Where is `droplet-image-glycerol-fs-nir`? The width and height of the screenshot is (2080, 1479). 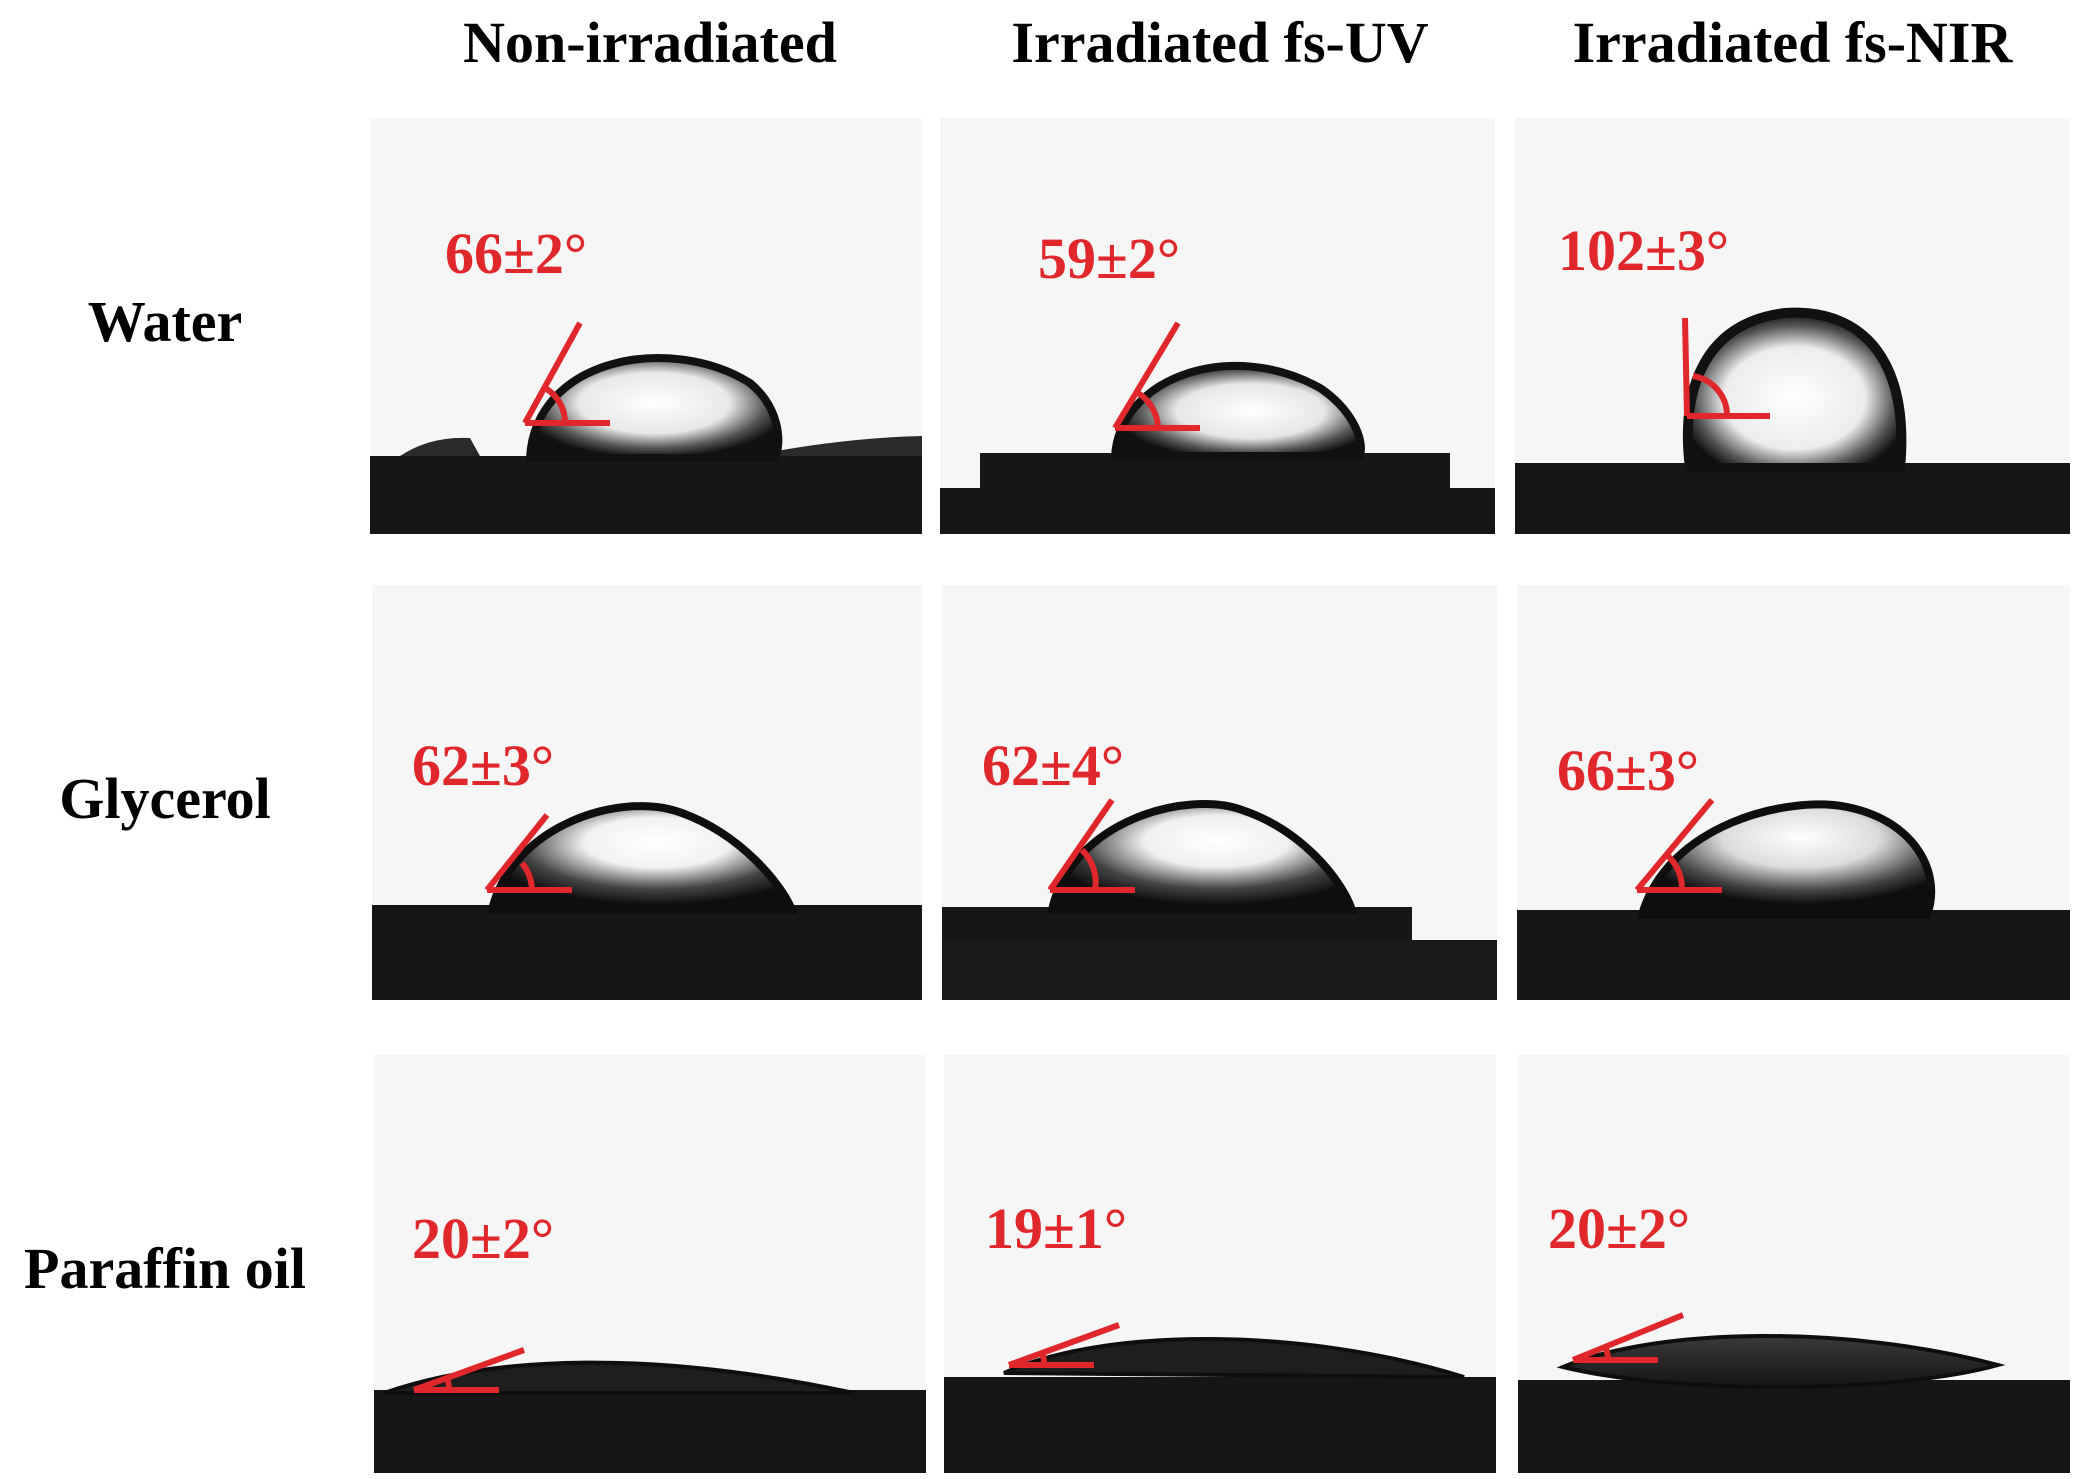 droplet-image-glycerol-fs-nir is located at coordinates (1793, 792).